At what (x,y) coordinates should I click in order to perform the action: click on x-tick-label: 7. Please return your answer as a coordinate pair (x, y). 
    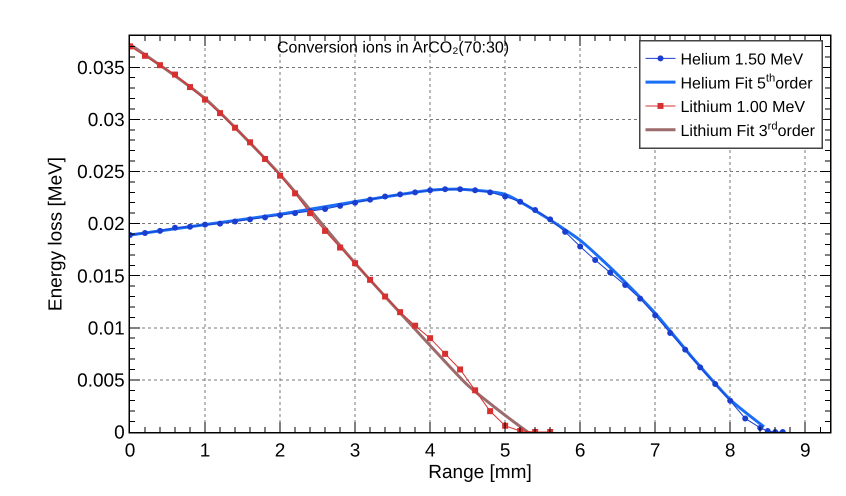
    Looking at the image, I should click on (655, 451).